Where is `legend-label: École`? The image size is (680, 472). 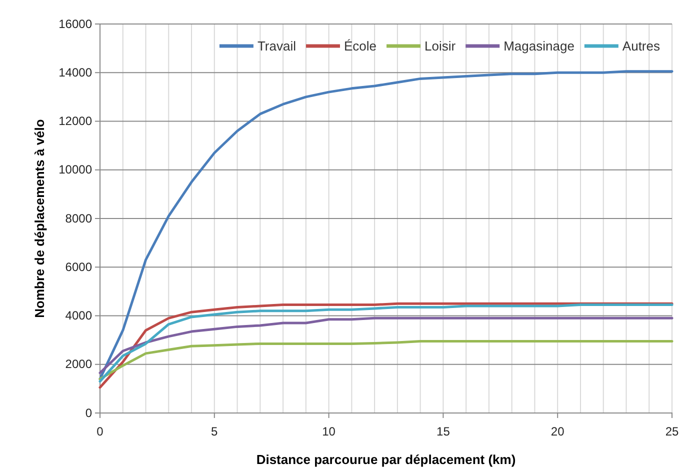
legend-label: École is located at coordinates (360, 46).